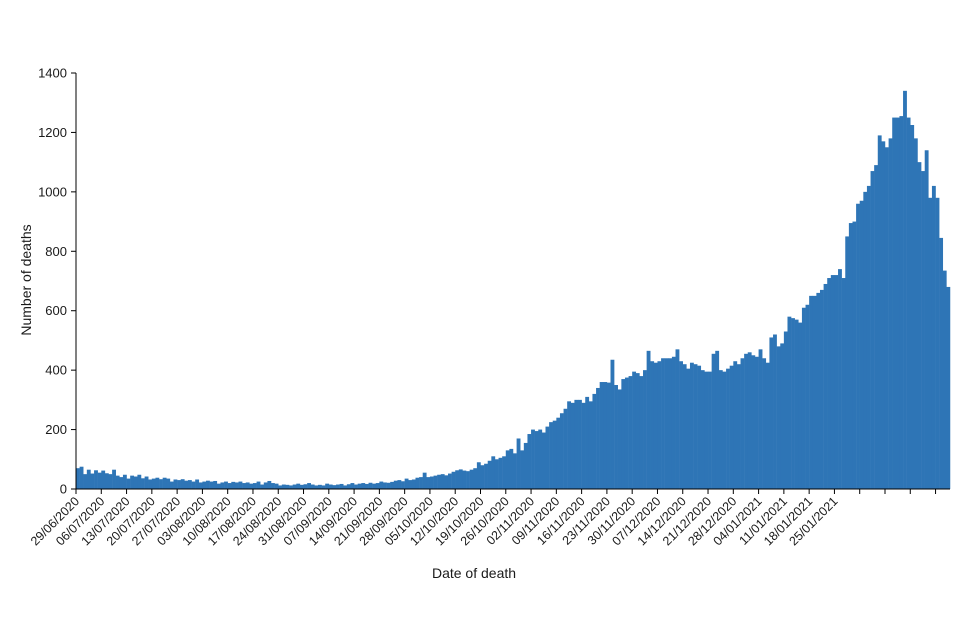  I want to click on y-tick-label: 400, so click(56, 370).